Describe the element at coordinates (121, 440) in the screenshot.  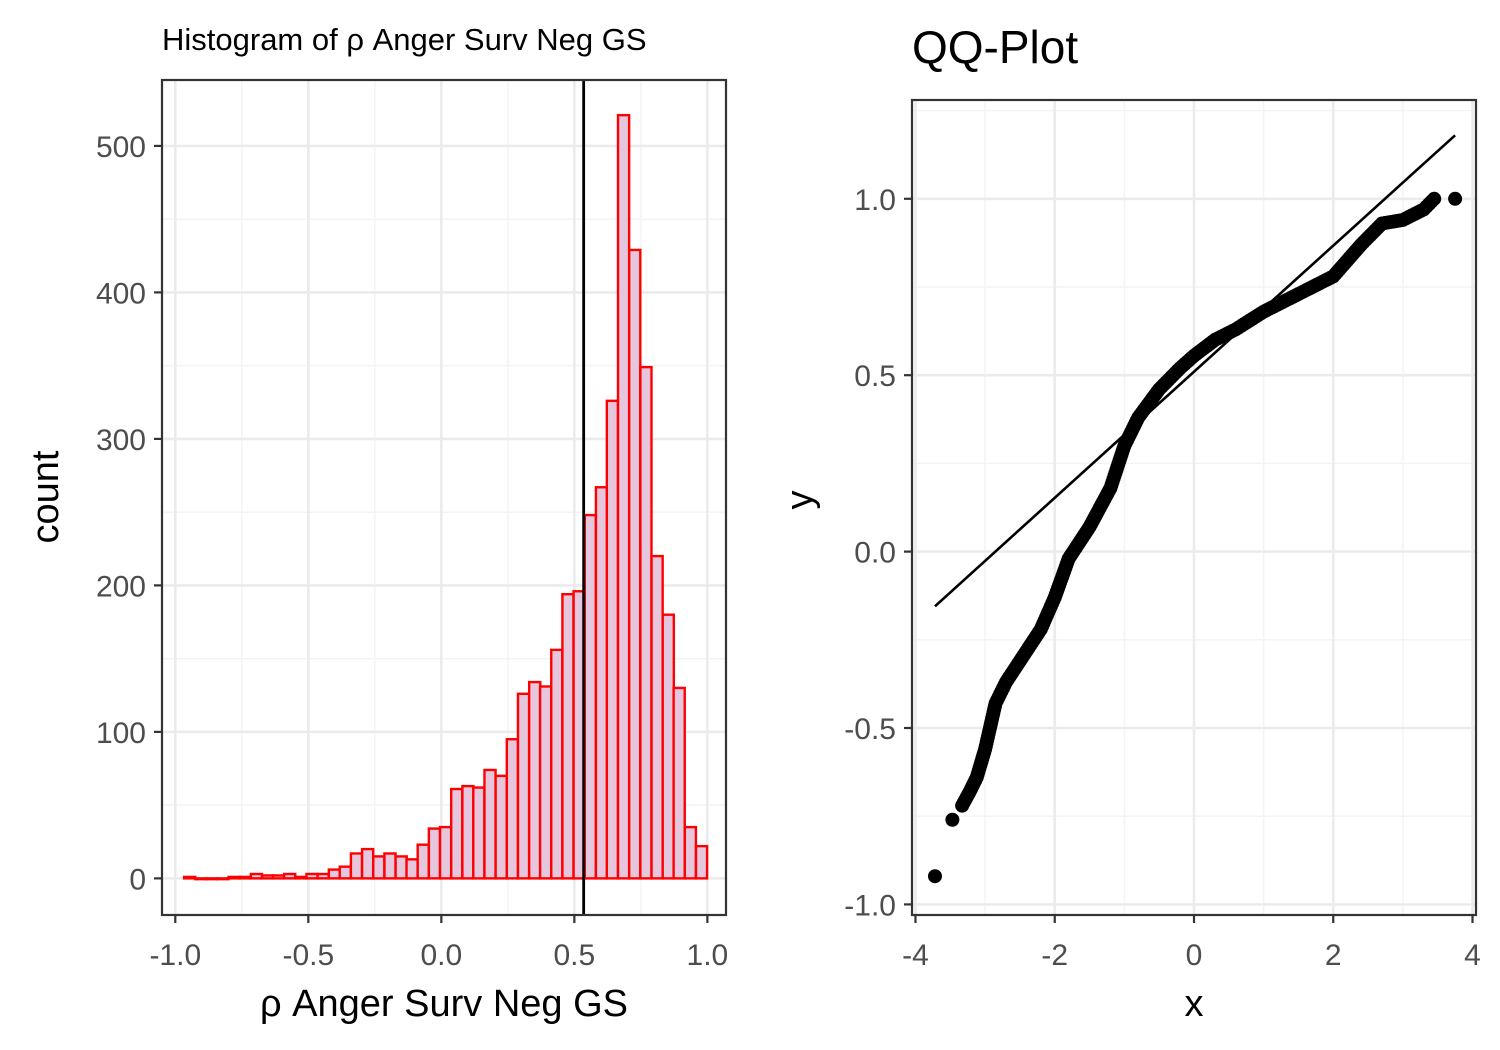
I see `histogram-y-tick-label: 300` at that location.